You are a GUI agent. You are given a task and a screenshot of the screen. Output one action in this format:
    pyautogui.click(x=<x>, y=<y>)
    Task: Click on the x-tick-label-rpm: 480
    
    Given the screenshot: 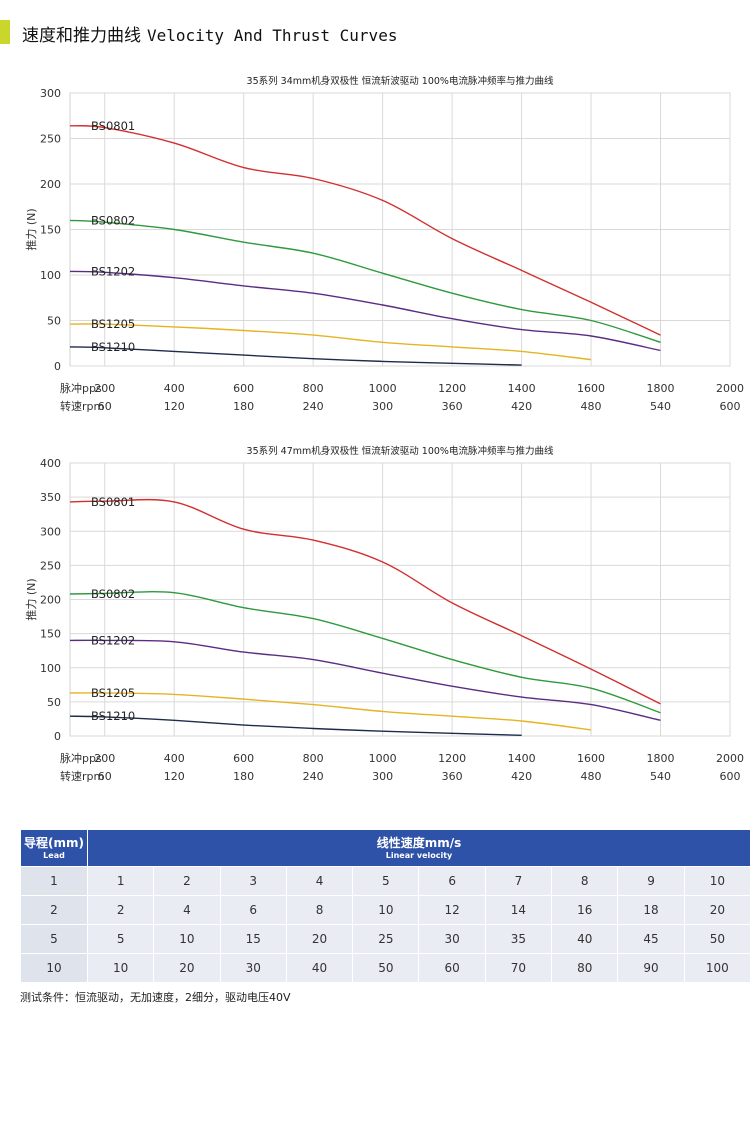 What is the action you would take?
    pyautogui.click(x=591, y=406)
    